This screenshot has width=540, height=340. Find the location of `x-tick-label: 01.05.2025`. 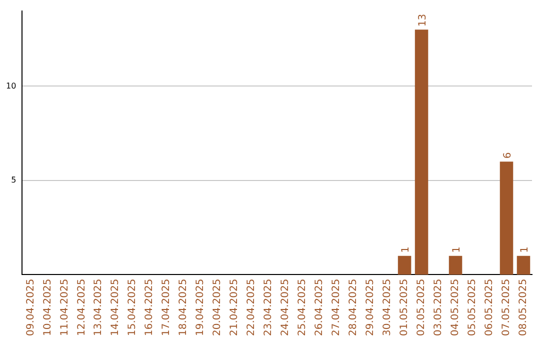

x-tick-label: 01.05.2025 is located at coordinates (404, 307).